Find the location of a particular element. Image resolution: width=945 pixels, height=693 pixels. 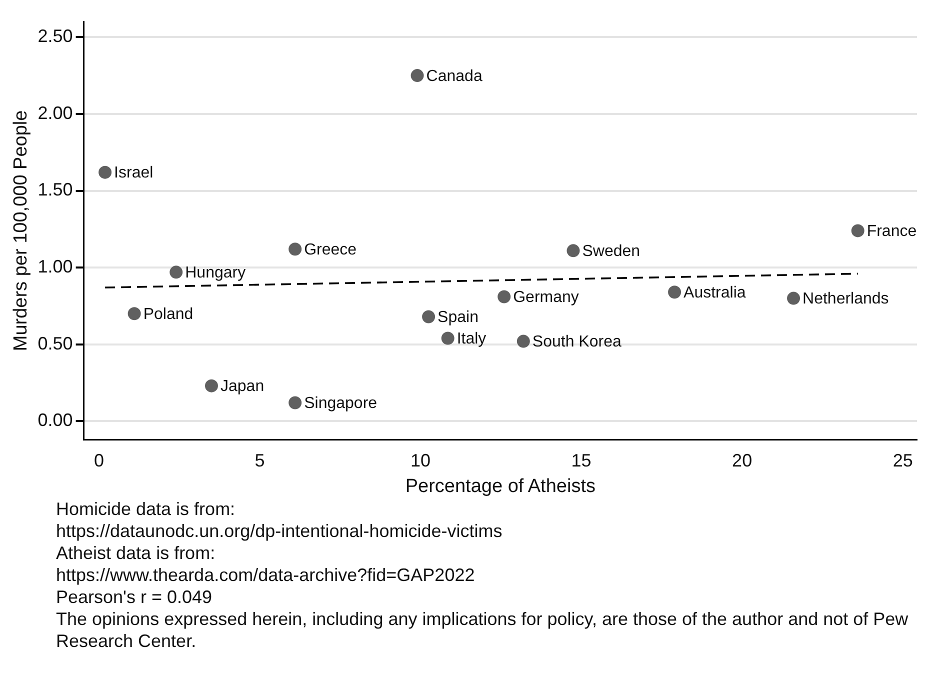

series-label: Netherlands is located at coordinates (845, 299).